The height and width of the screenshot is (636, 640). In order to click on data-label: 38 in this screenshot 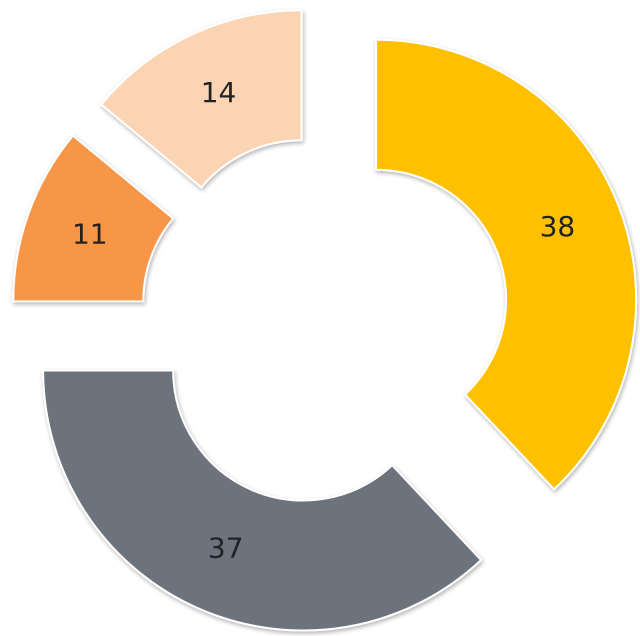, I will do `click(558, 226)`.